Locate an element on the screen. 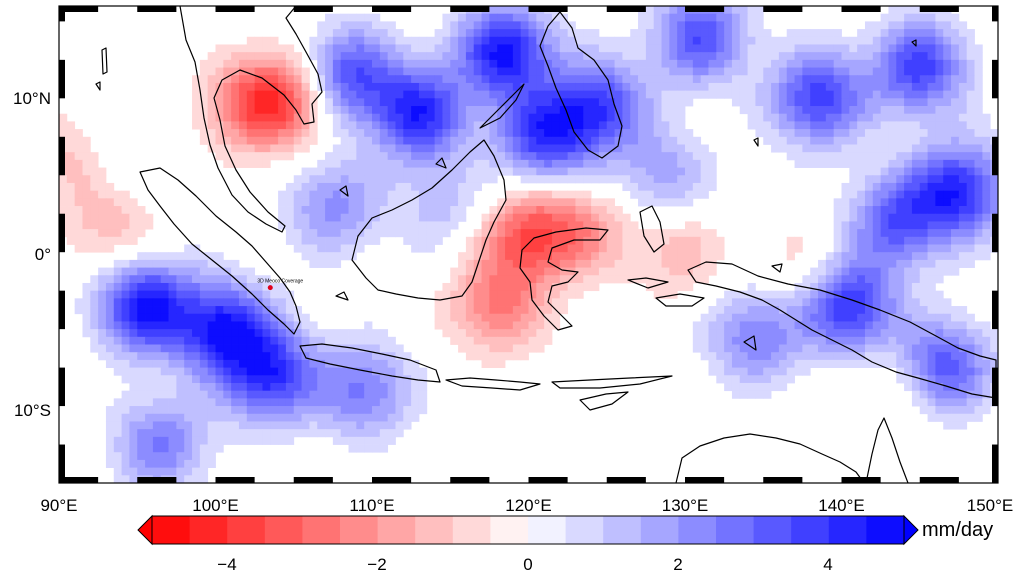  site-marker: 3D Meoco Coverage is located at coordinates (280, 285).